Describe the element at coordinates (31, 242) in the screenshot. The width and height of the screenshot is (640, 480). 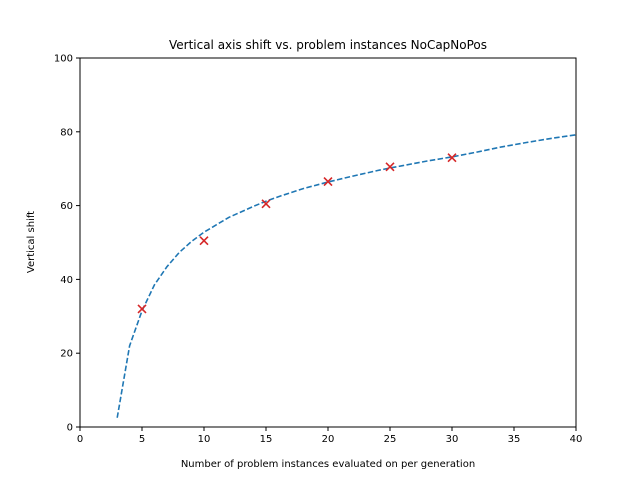
I see `y-axis-label: Vertical shift` at that location.